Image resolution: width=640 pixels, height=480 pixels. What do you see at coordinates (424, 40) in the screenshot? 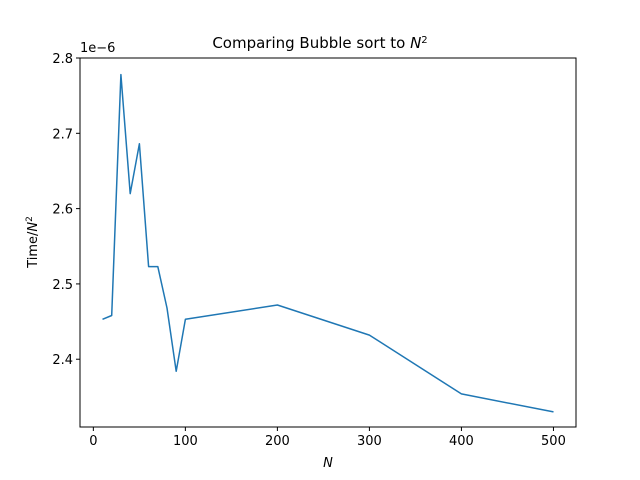
I see `title-sup: 2` at bounding box center [424, 40].